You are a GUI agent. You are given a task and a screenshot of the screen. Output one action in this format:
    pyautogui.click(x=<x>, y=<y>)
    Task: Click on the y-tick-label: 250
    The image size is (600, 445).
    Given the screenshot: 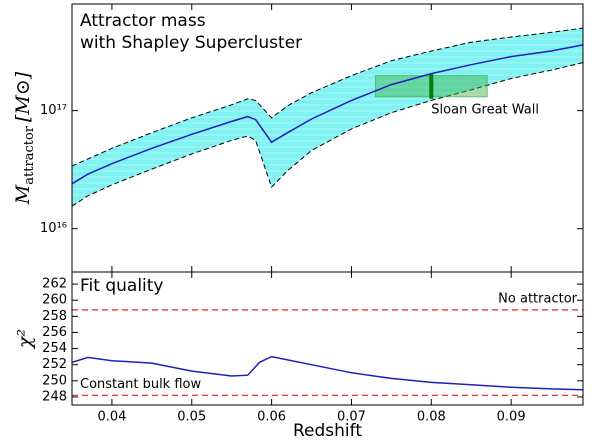 What is the action you would take?
    pyautogui.click(x=54, y=380)
    